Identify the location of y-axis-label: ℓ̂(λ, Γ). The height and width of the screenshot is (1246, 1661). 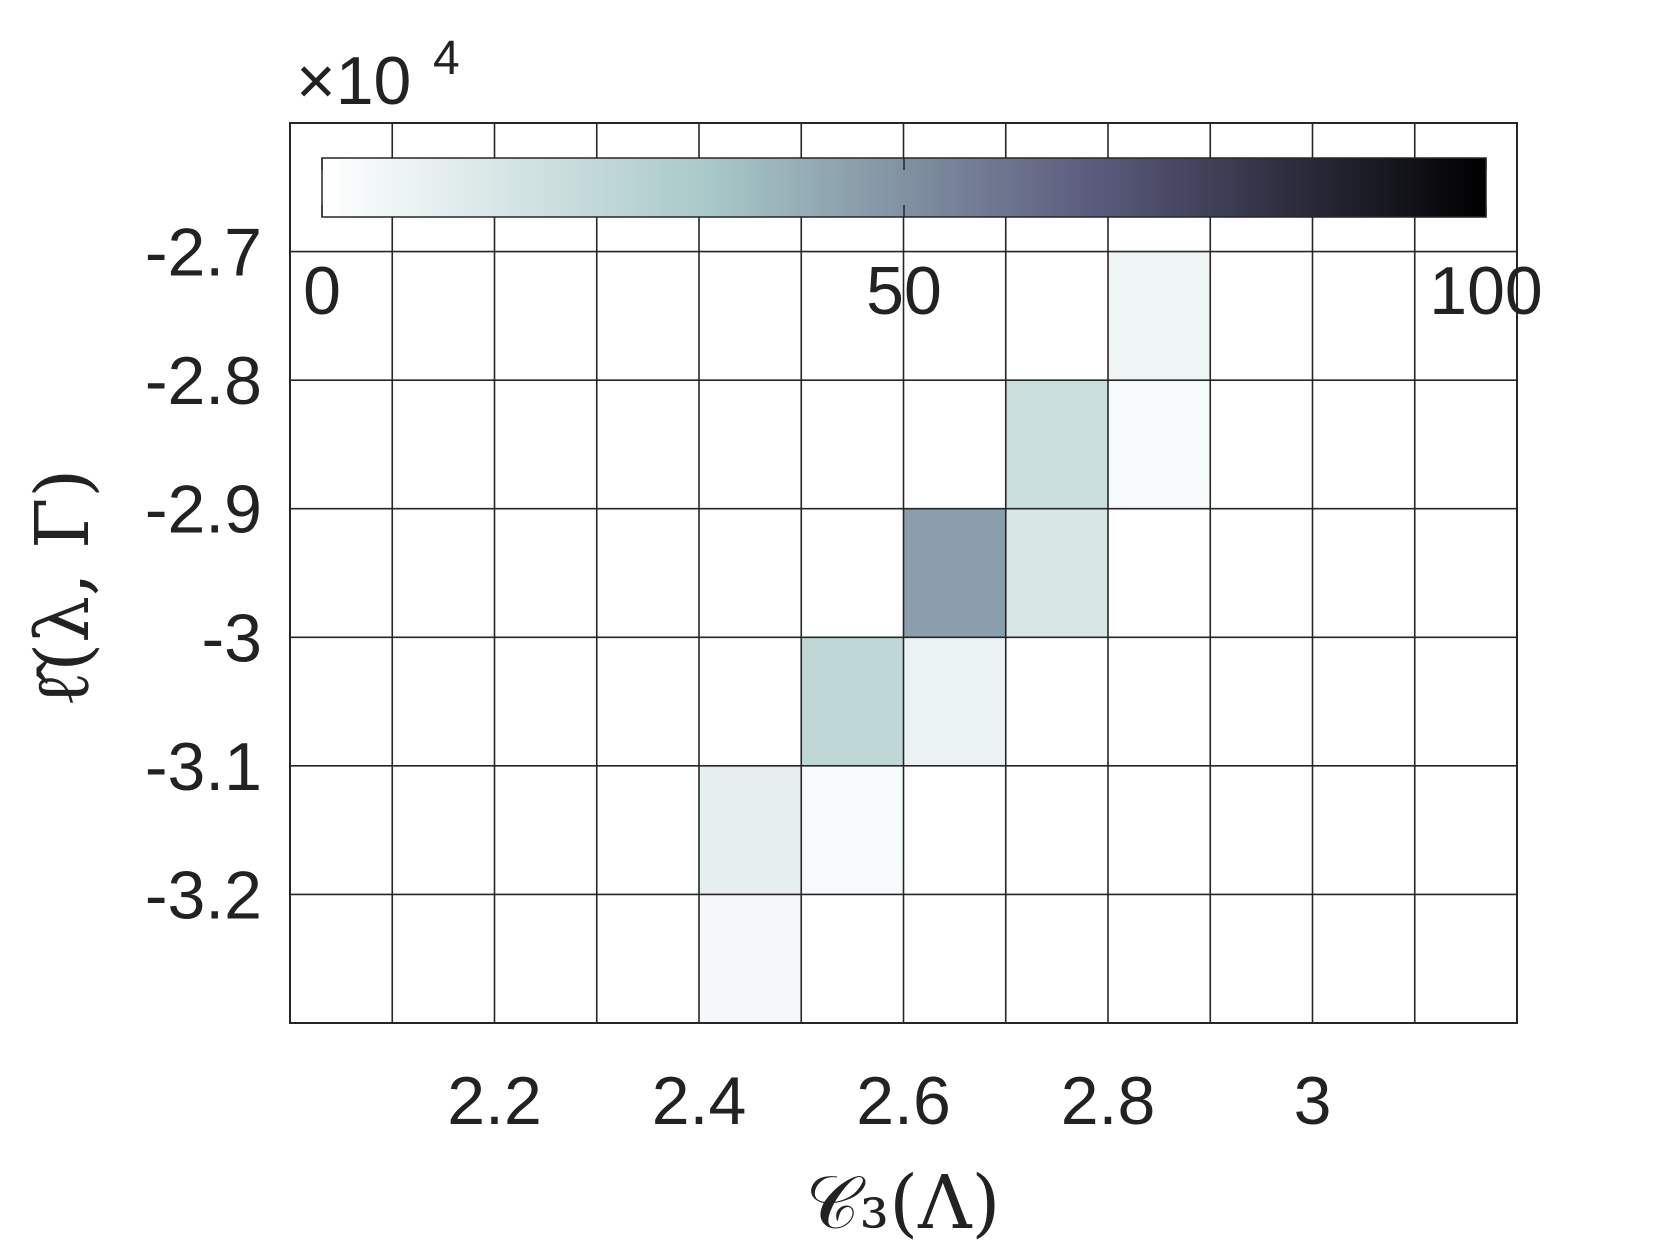
(63, 588).